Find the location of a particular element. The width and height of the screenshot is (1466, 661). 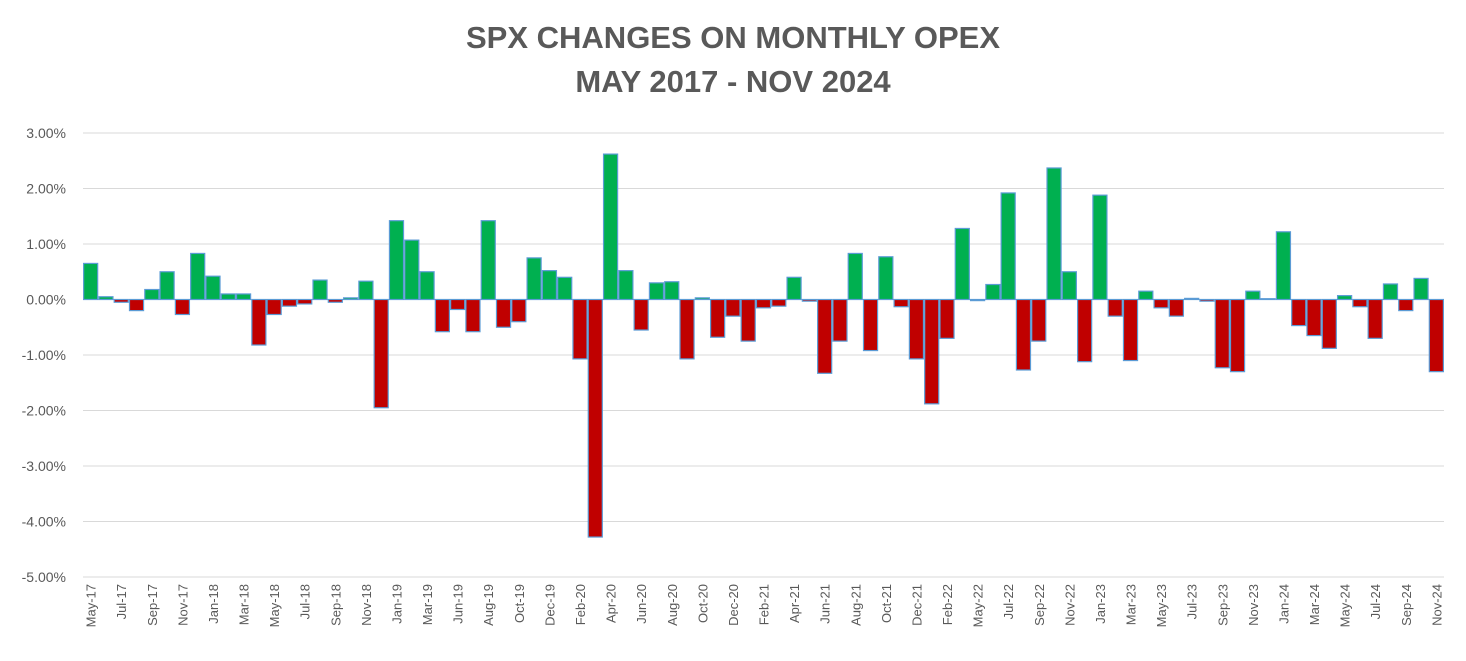

x-tick-label: Jan-19 is located at coordinates (396, 604).